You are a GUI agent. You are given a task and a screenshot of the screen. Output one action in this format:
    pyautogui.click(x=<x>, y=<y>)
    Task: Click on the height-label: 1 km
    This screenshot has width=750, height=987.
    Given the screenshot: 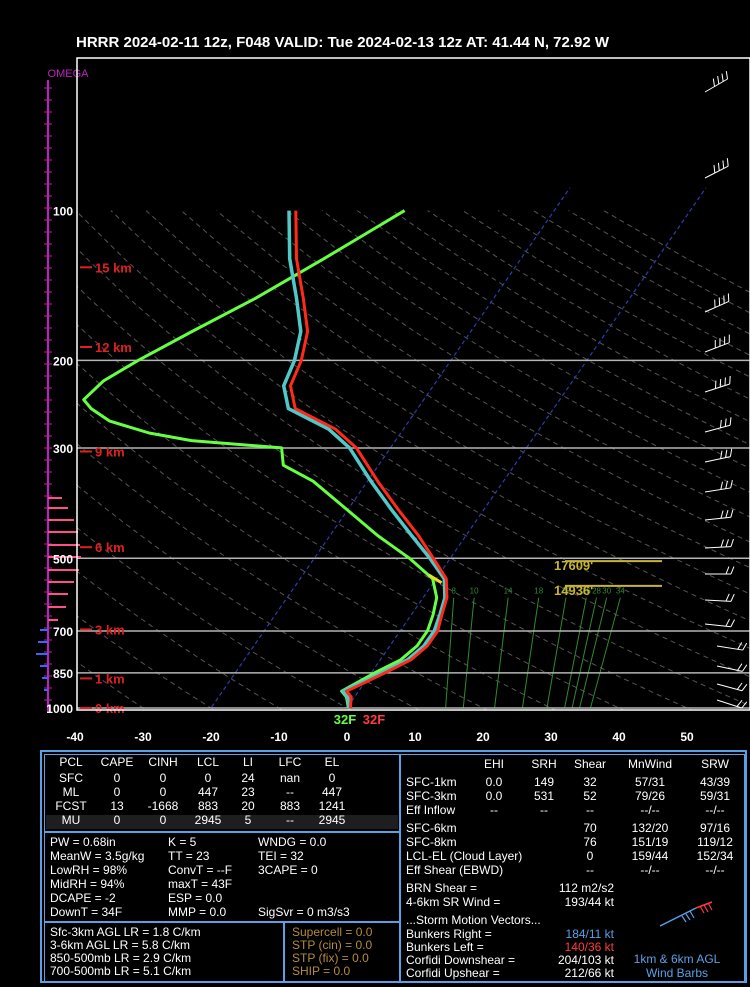 What is the action you would take?
    pyautogui.click(x=110, y=678)
    